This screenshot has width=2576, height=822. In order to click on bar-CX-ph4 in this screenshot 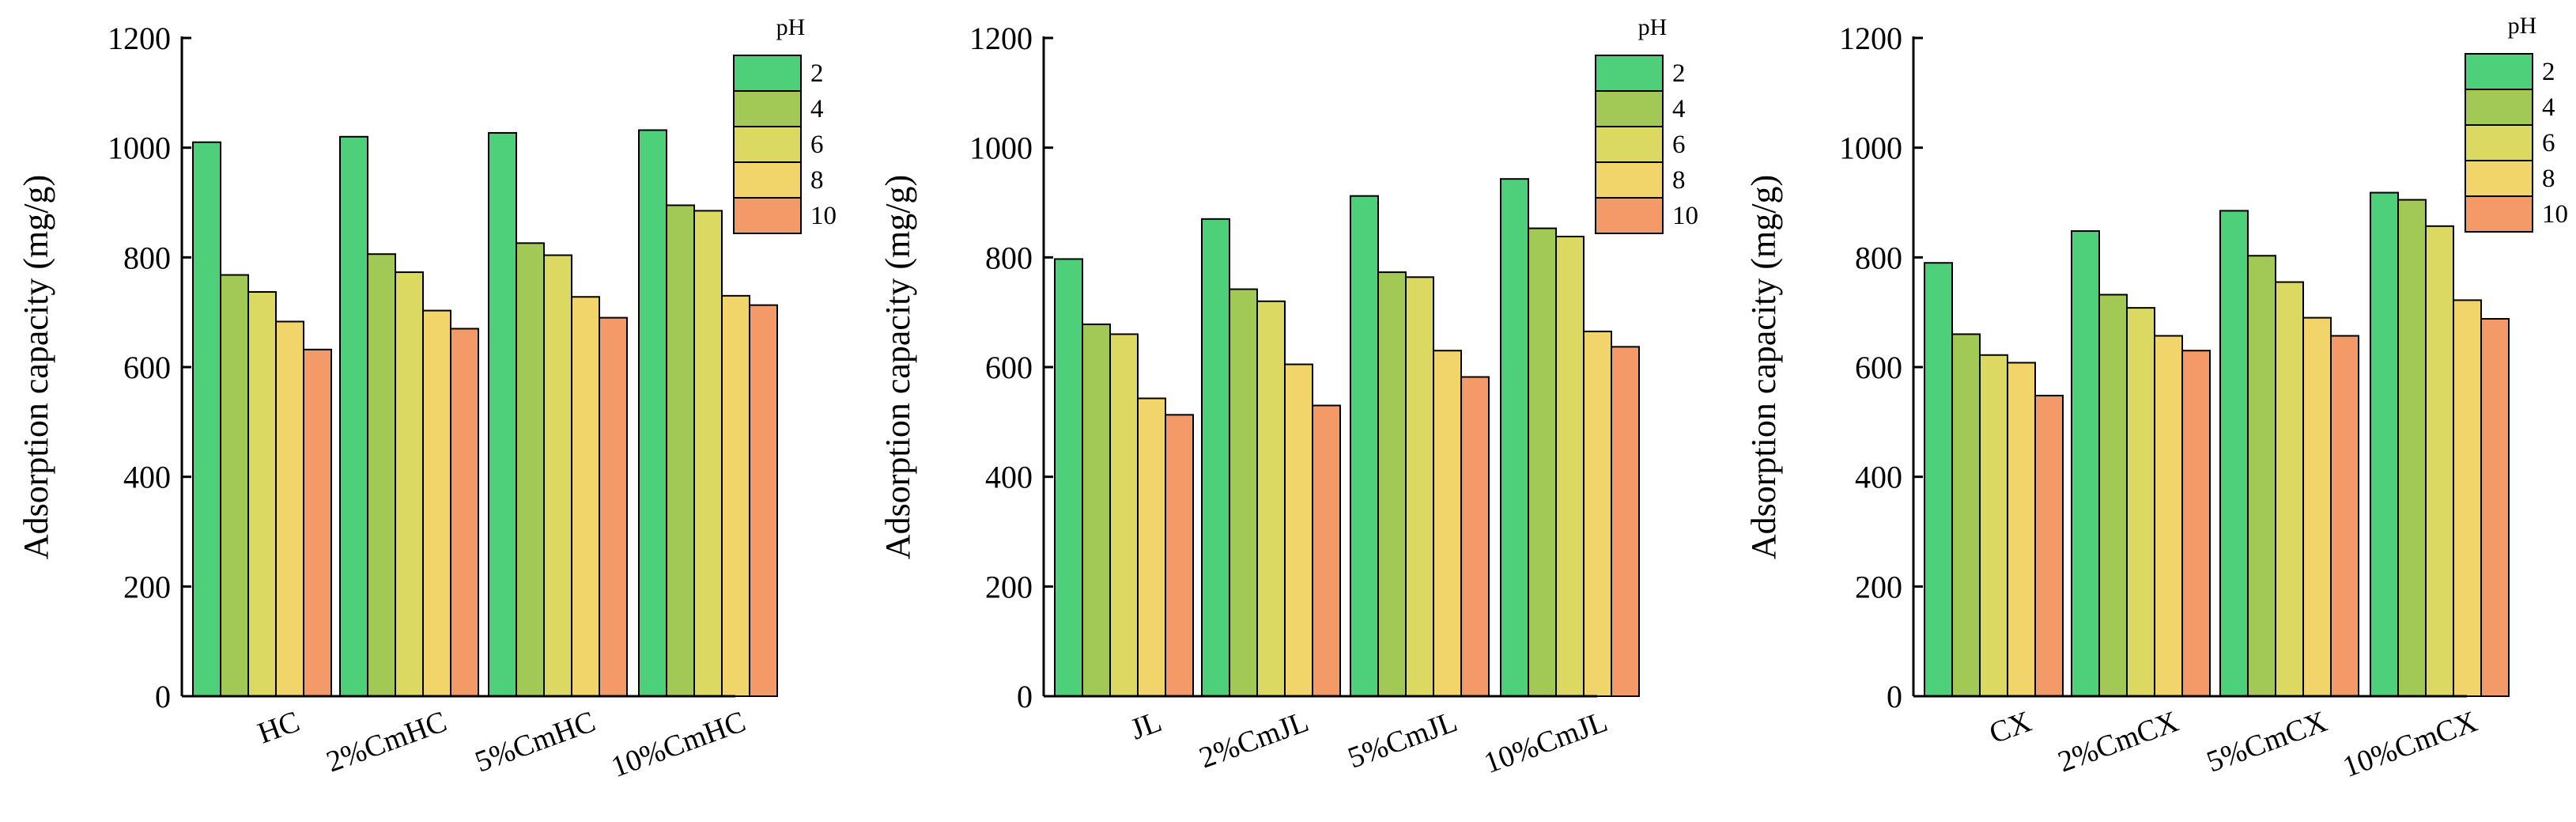, I will do `click(1966, 515)`.